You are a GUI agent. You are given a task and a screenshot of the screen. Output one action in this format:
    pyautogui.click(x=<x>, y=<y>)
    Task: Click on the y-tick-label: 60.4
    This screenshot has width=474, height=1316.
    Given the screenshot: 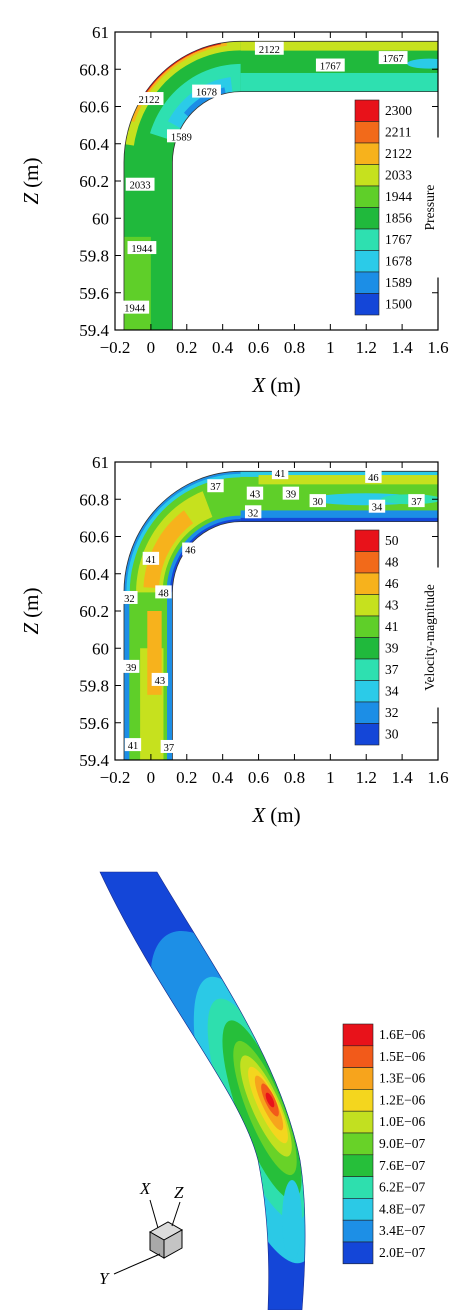 What is the action you would take?
    pyautogui.click(x=94, y=574)
    